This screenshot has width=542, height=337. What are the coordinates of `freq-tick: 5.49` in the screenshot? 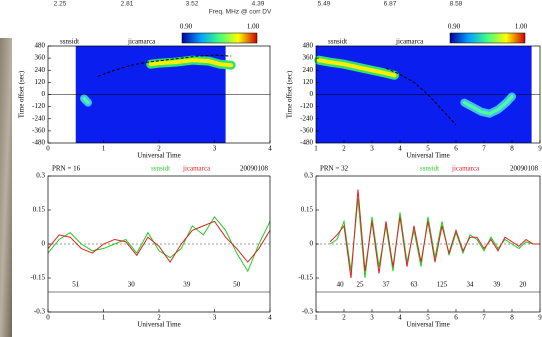 It's located at (324, 4).